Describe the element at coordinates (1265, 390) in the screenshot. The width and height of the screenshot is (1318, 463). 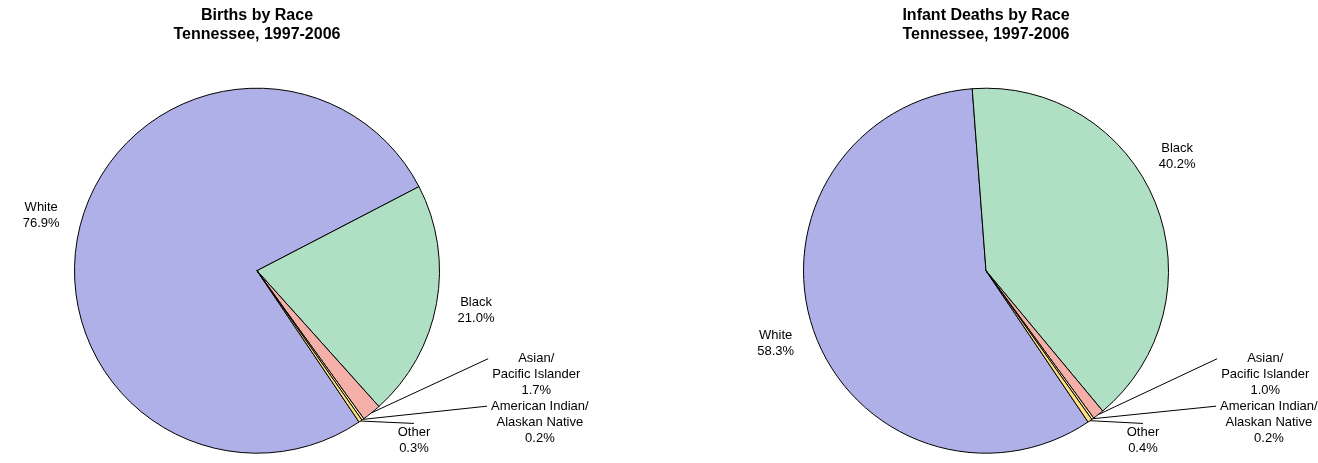
I see `data-label: 1.0%` at that location.